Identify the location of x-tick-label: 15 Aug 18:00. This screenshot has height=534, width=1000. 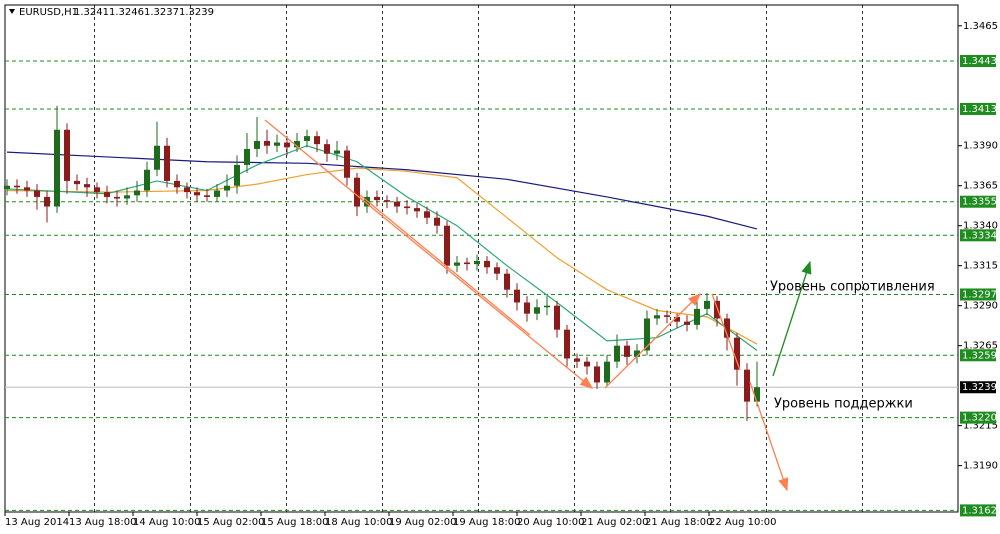
(294, 522).